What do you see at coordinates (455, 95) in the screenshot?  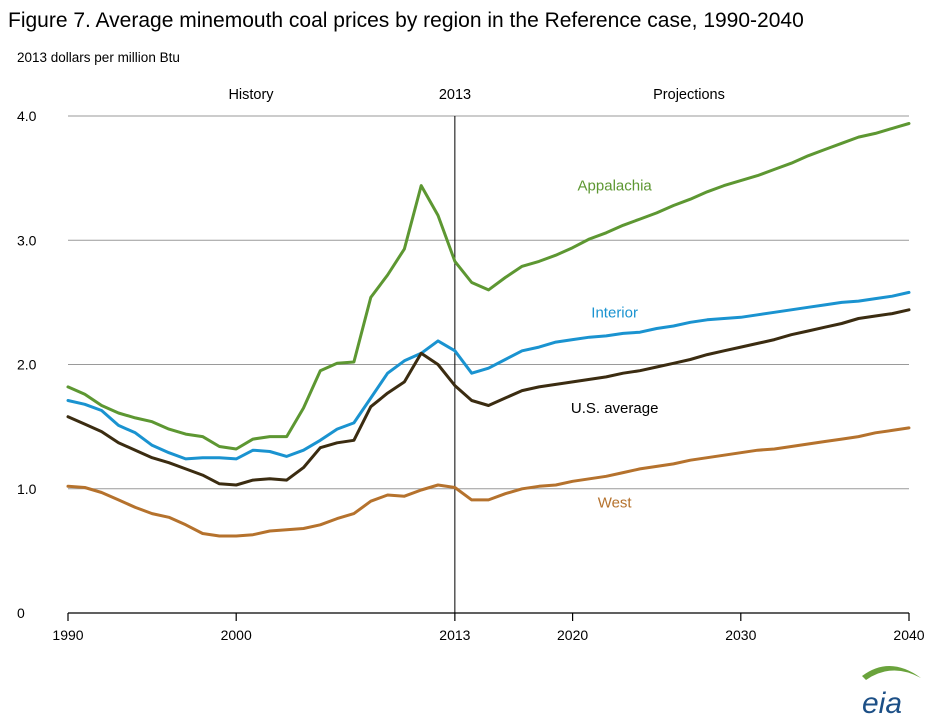 I see `divider-year-label: 2013` at bounding box center [455, 95].